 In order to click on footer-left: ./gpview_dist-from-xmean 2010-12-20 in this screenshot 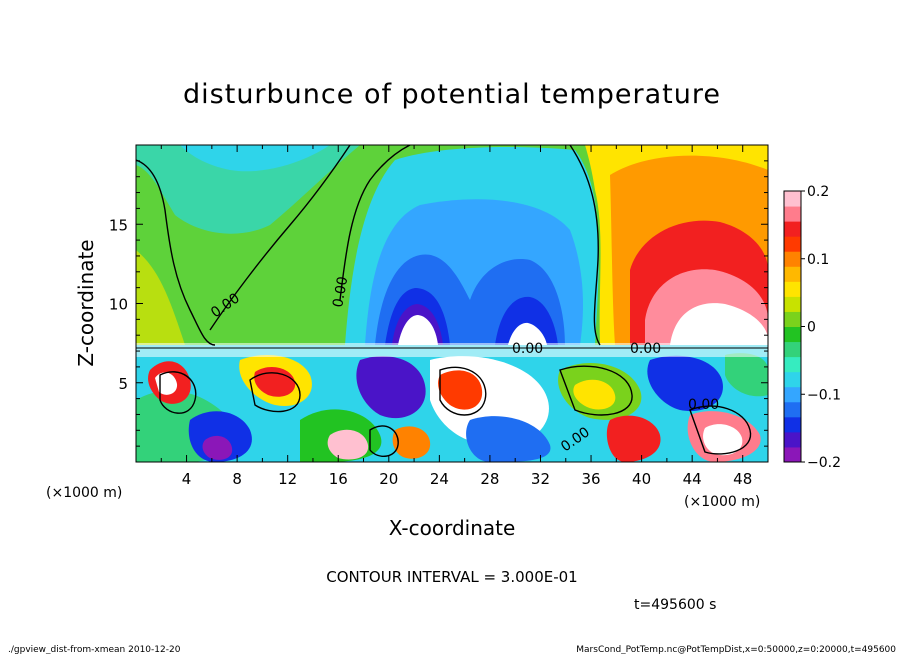, I will do `click(94, 649)`.